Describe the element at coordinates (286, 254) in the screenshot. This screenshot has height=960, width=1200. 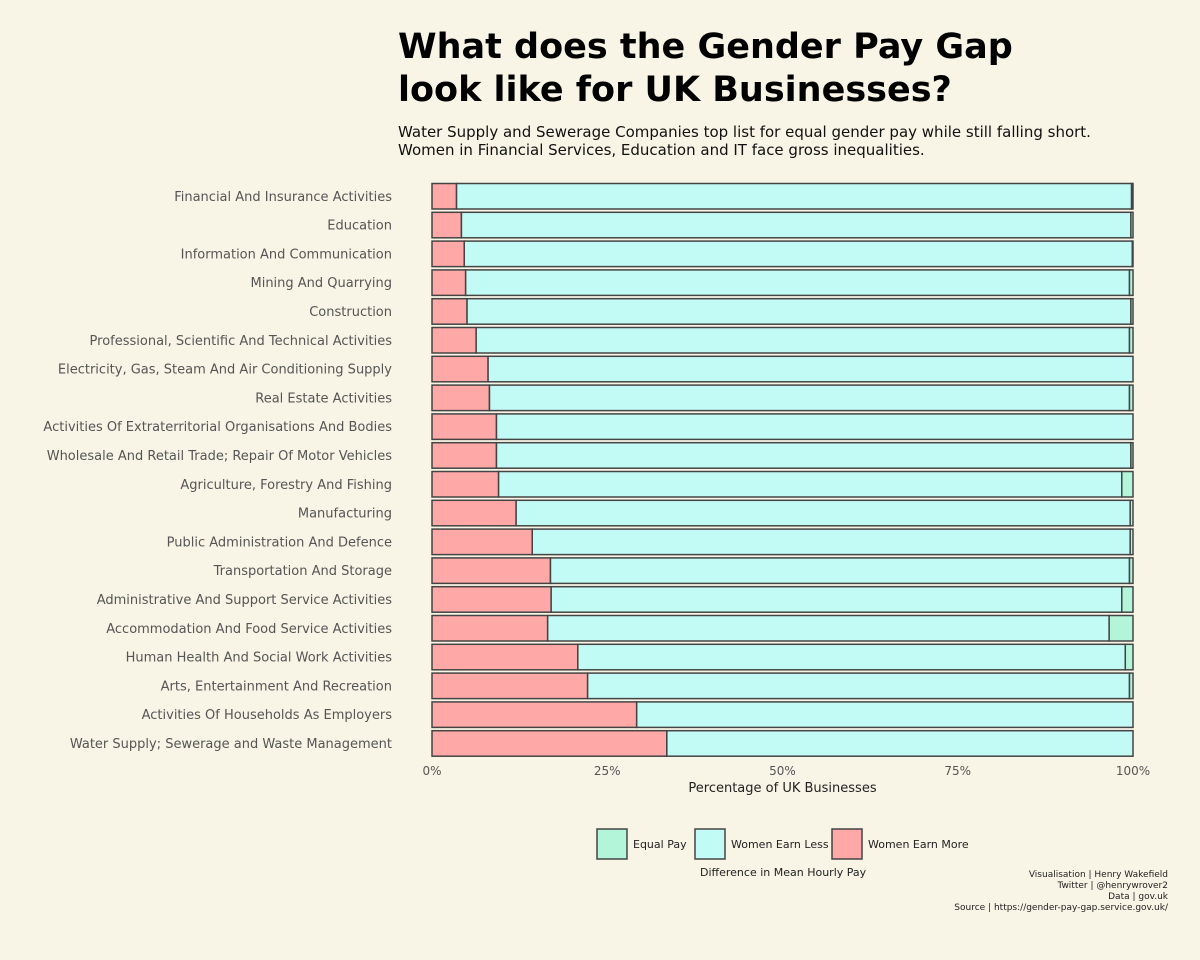
I see `category-label: Information And Communication` at that location.